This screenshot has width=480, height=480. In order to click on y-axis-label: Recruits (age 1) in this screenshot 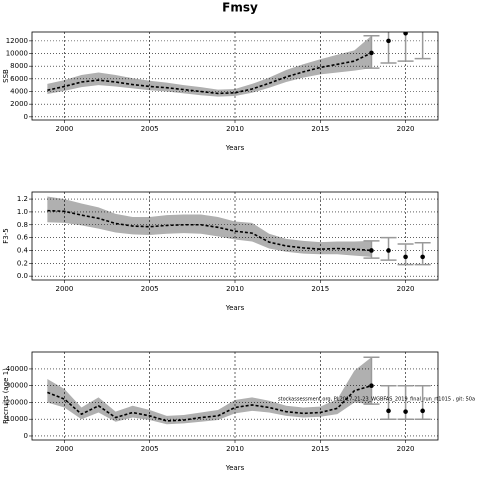, I will do `click(6, 396)`.